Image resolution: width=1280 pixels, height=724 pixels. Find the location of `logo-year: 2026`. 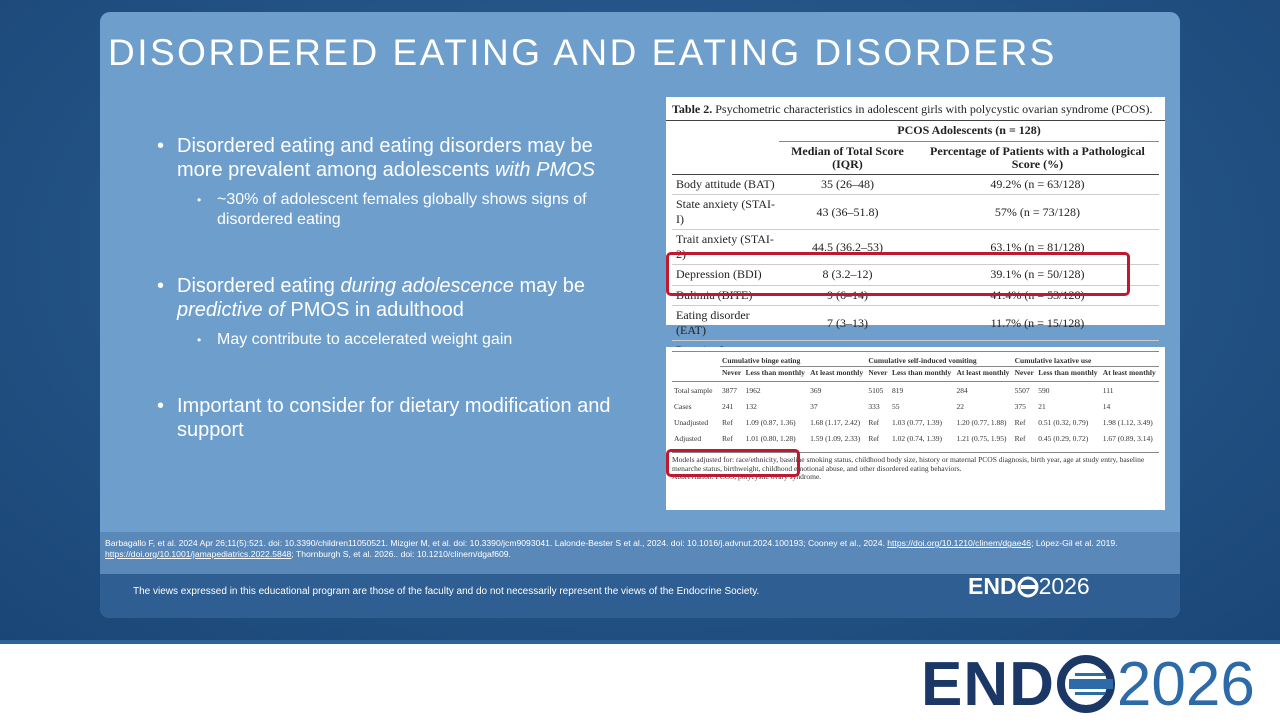

logo-year: 2026 is located at coordinates (1185, 684).